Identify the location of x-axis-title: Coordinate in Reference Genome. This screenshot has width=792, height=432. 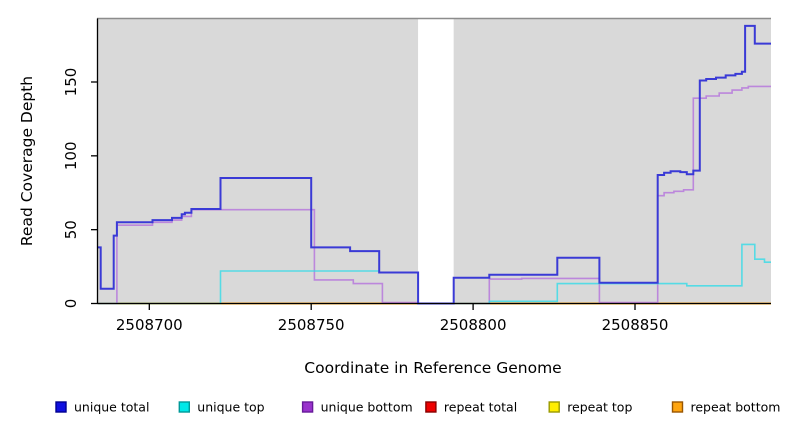
(432, 368).